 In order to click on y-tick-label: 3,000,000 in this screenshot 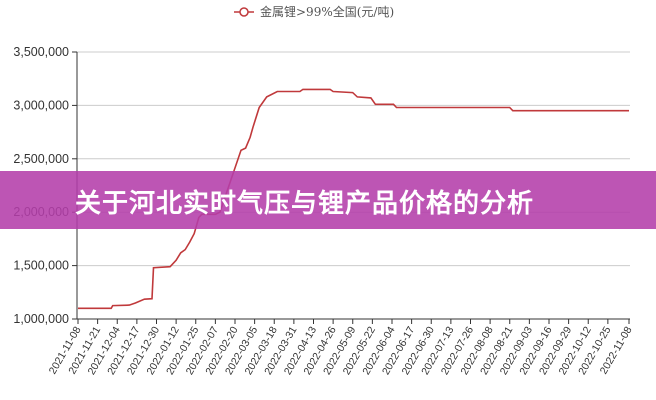, I will do `click(41, 105)`.